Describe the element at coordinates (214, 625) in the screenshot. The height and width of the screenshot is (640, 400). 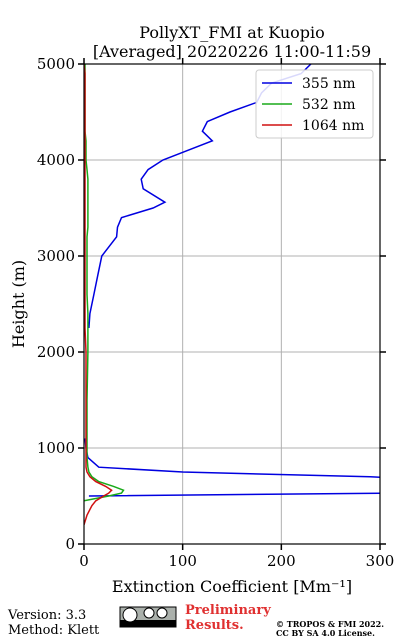
I see `status-text-2: Results.` at that location.